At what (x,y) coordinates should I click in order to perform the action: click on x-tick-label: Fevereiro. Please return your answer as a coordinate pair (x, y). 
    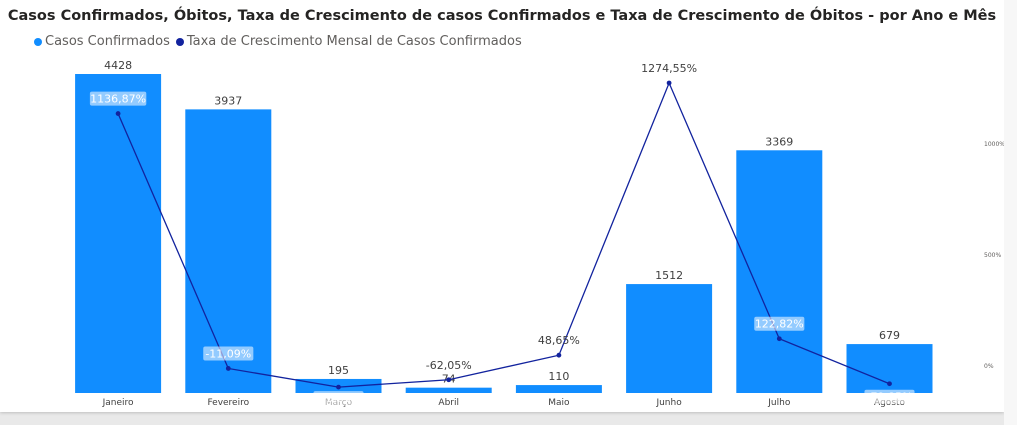
    Looking at the image, I should click on (228, 403).